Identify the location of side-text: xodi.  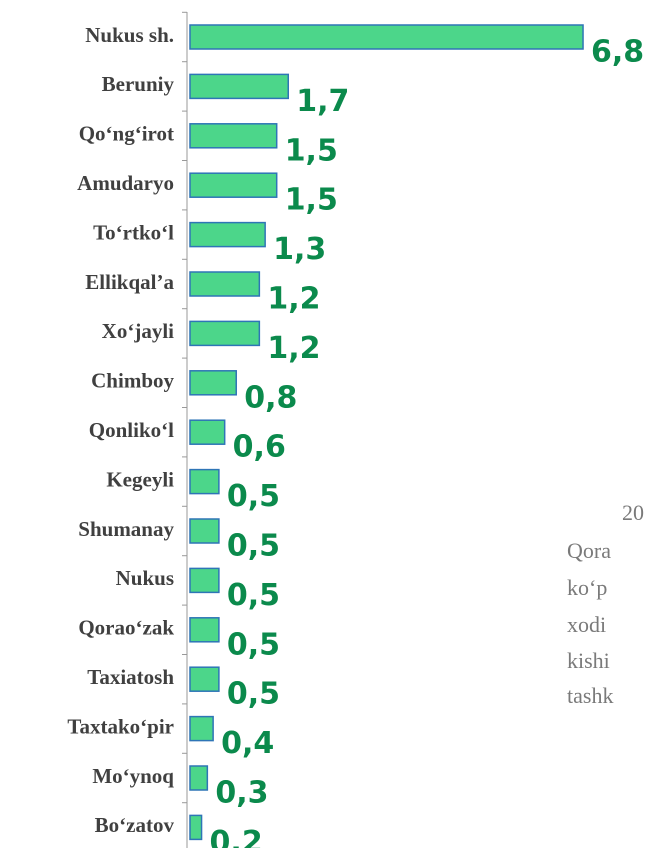
(586, 624).